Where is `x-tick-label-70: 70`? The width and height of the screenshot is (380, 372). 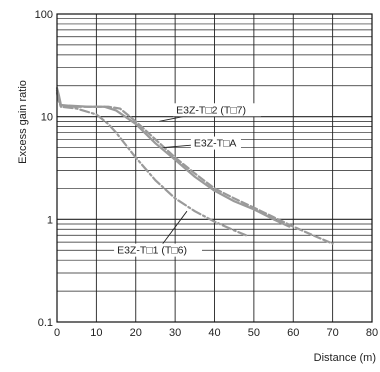
x-tick-label-70: 70 is located at coordinates (333, 333).